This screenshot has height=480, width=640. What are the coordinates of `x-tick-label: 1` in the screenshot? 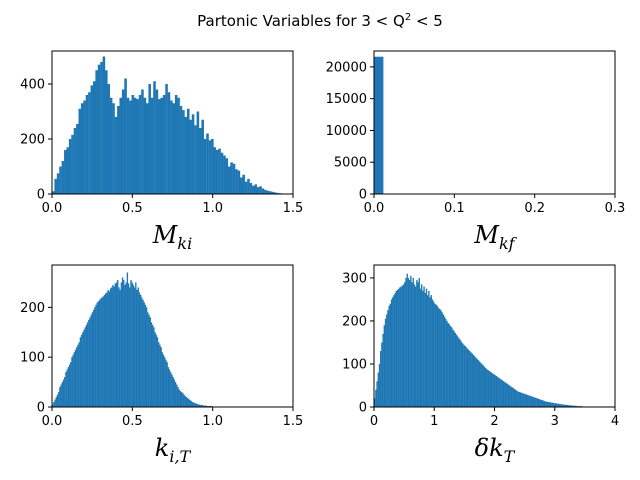 It's located at (434, 421).